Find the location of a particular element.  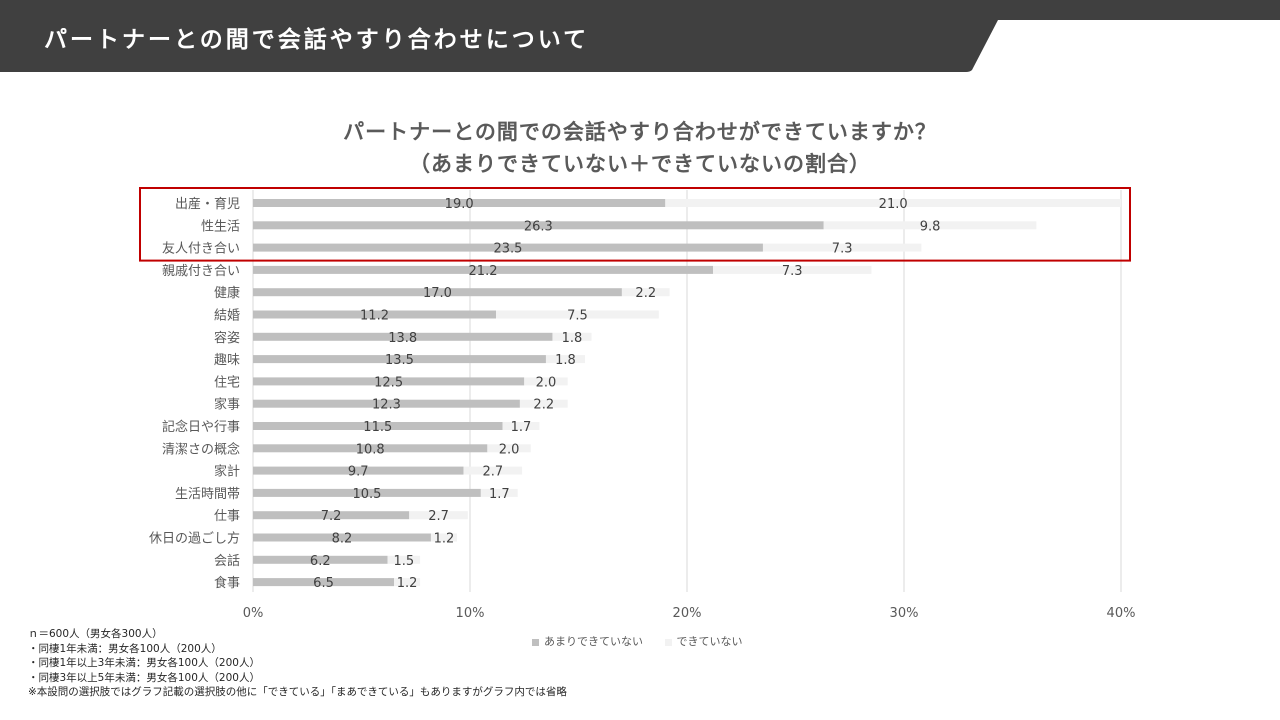

category-label: 趣味 is located at coordinates (227, 360).